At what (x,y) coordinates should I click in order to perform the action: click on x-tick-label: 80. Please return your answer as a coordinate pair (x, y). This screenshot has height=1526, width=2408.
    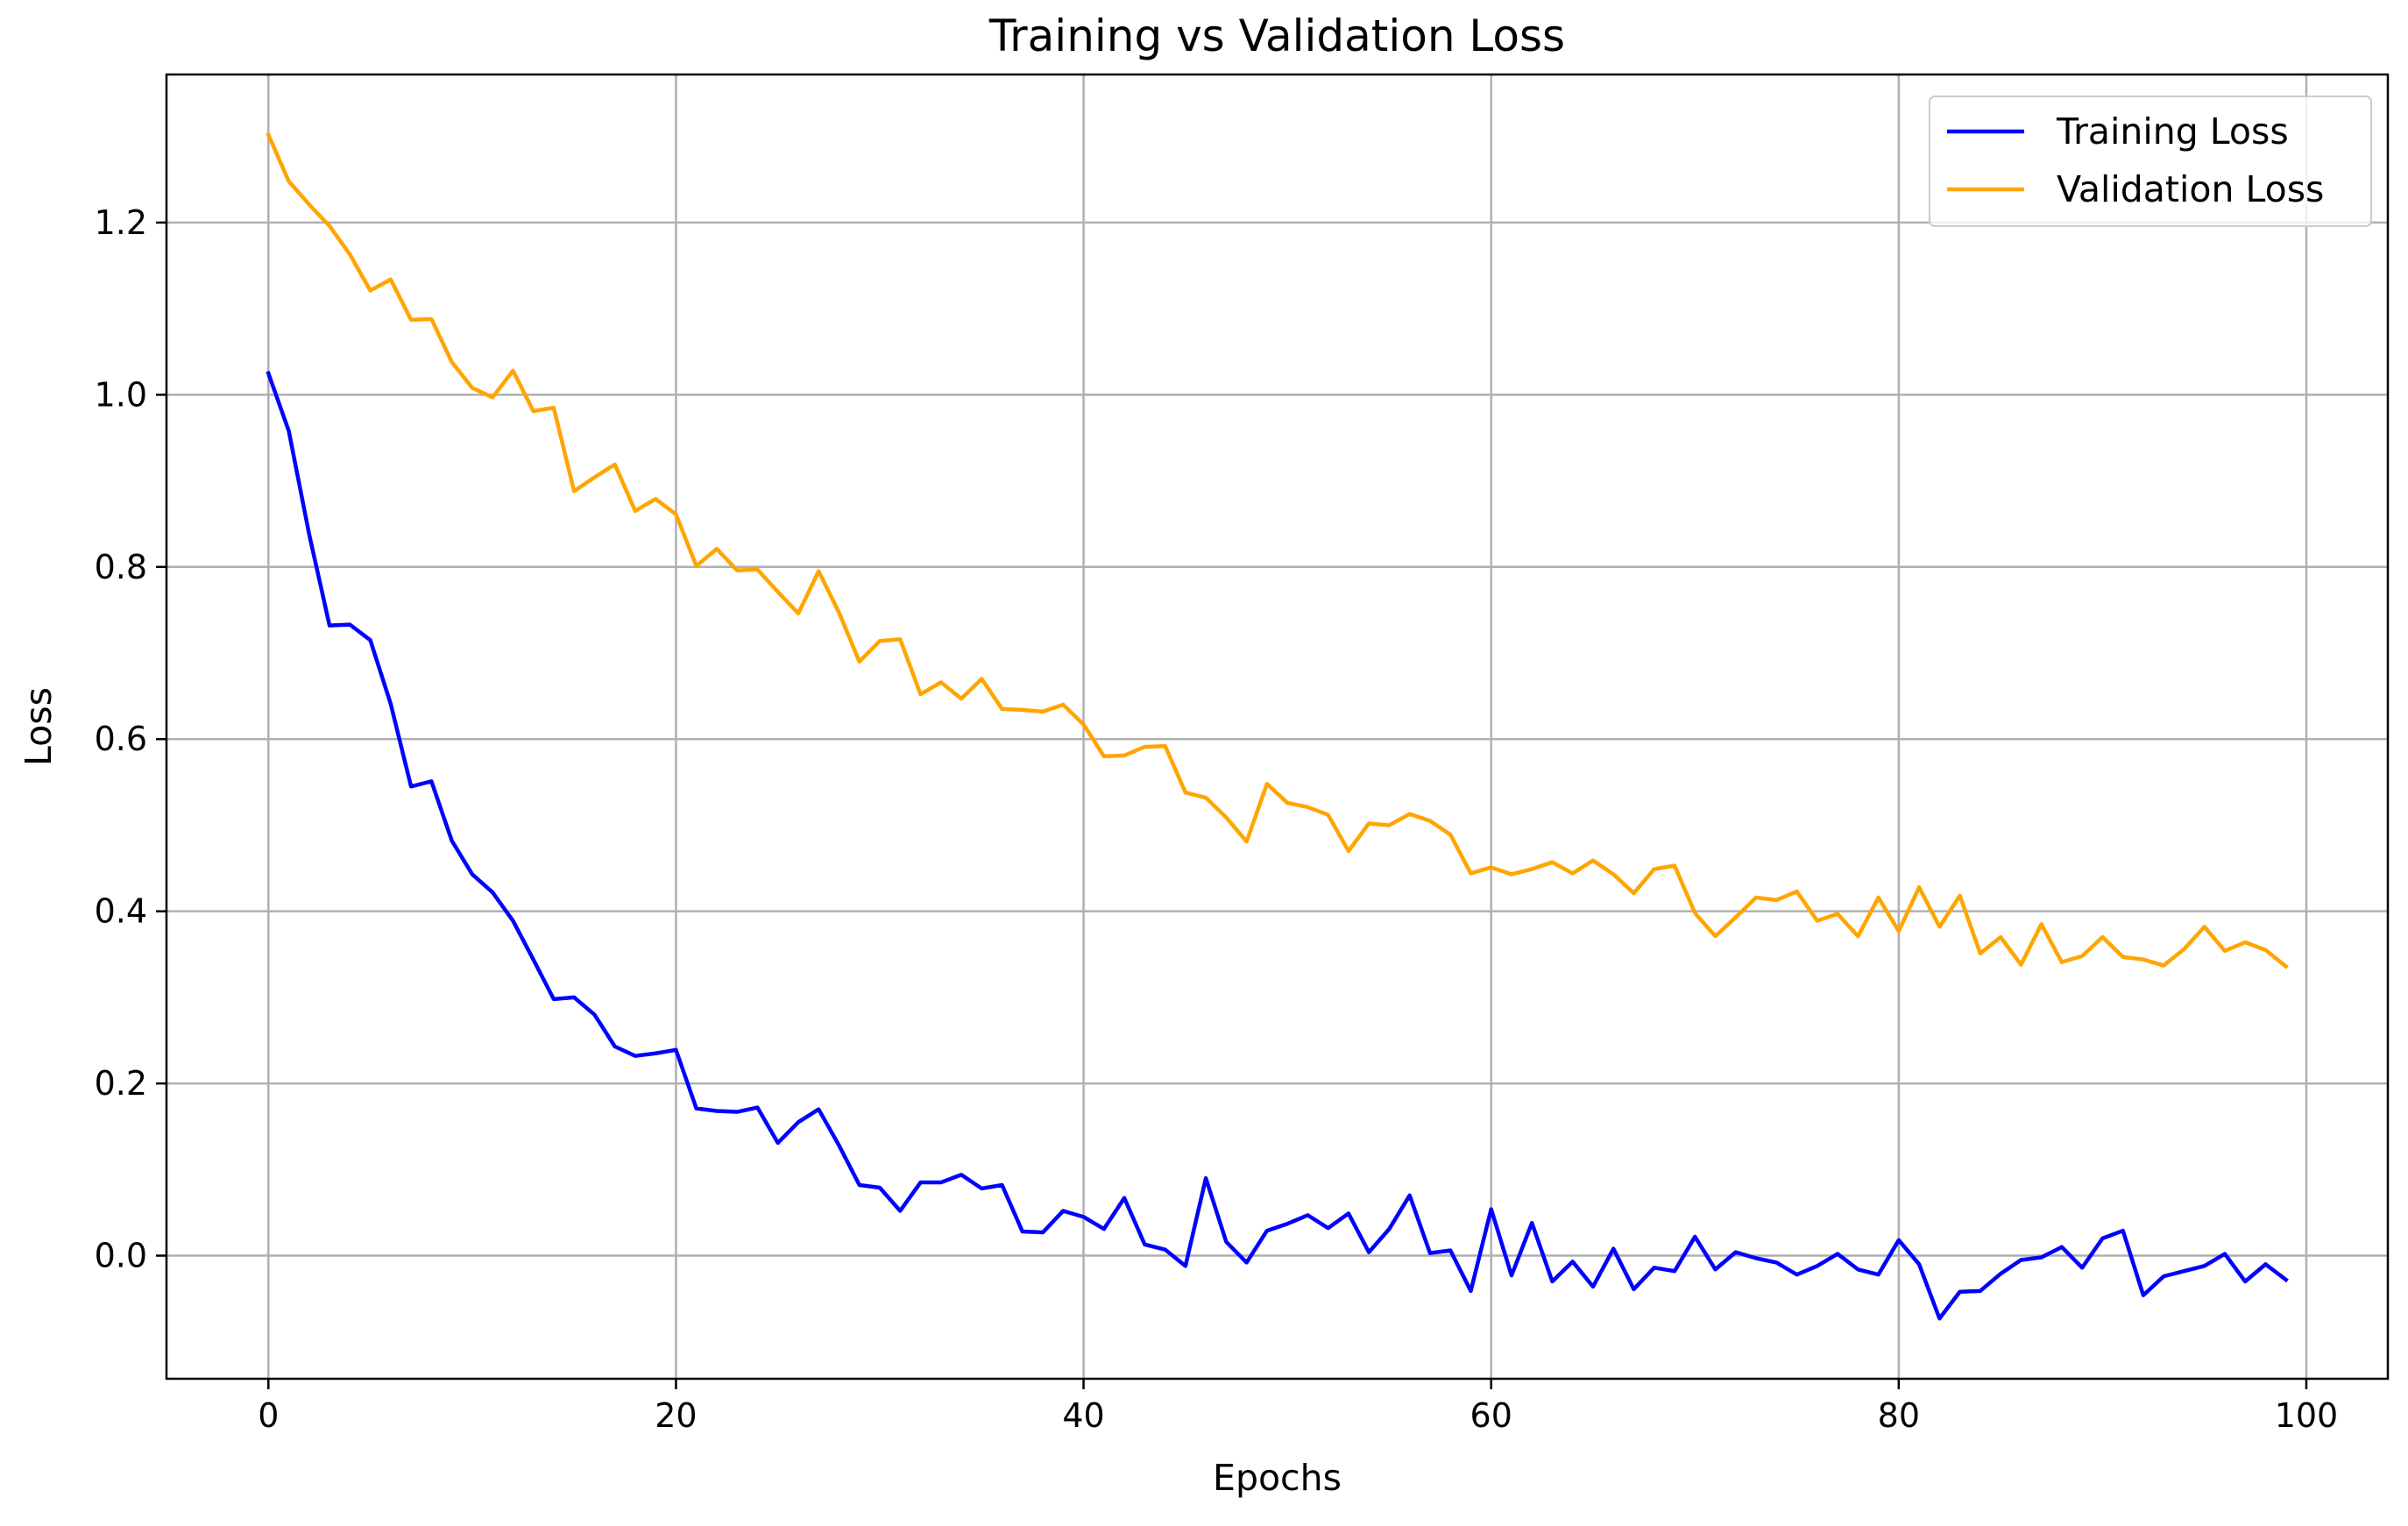
    Looking at the image, I should click on (1899, 1415).